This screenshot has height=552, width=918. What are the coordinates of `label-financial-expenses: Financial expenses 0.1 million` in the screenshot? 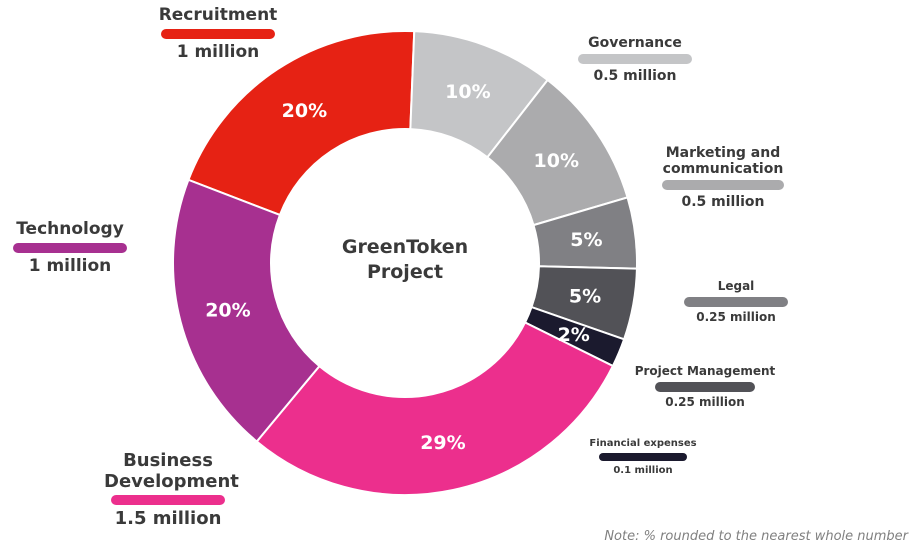 It's located at (643, 457).